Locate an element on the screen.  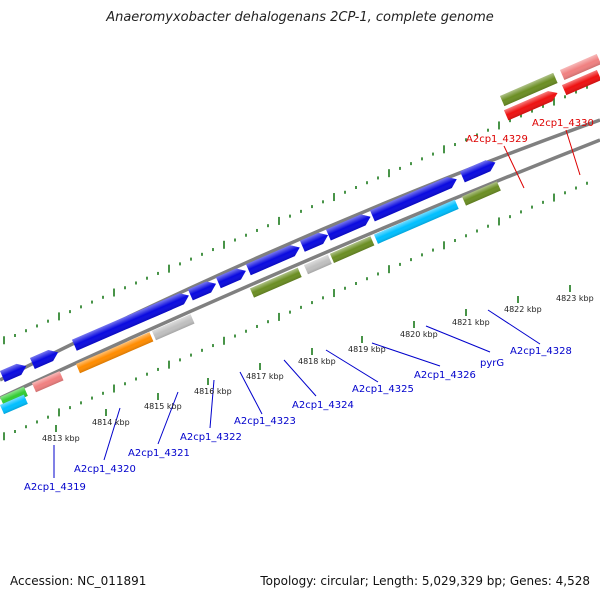
kbp-tick-label: 4819 kbp is located at coordinates (367, 349).